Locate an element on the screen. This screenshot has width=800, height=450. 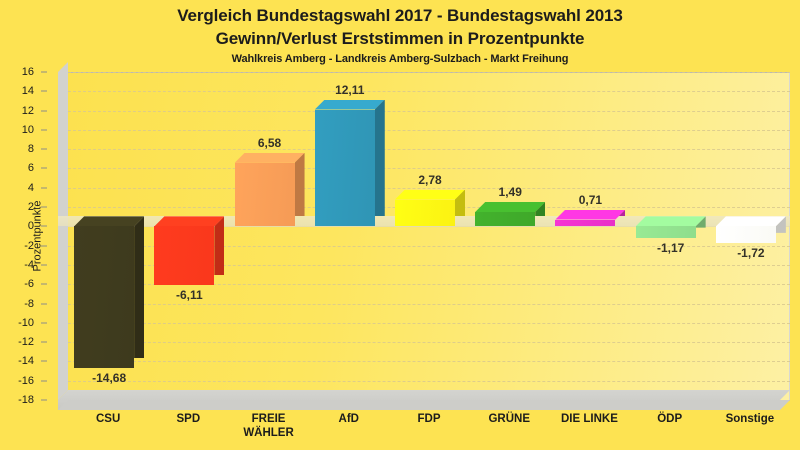
bar-value-label: 2,78 is located at coordinates (430, 179).